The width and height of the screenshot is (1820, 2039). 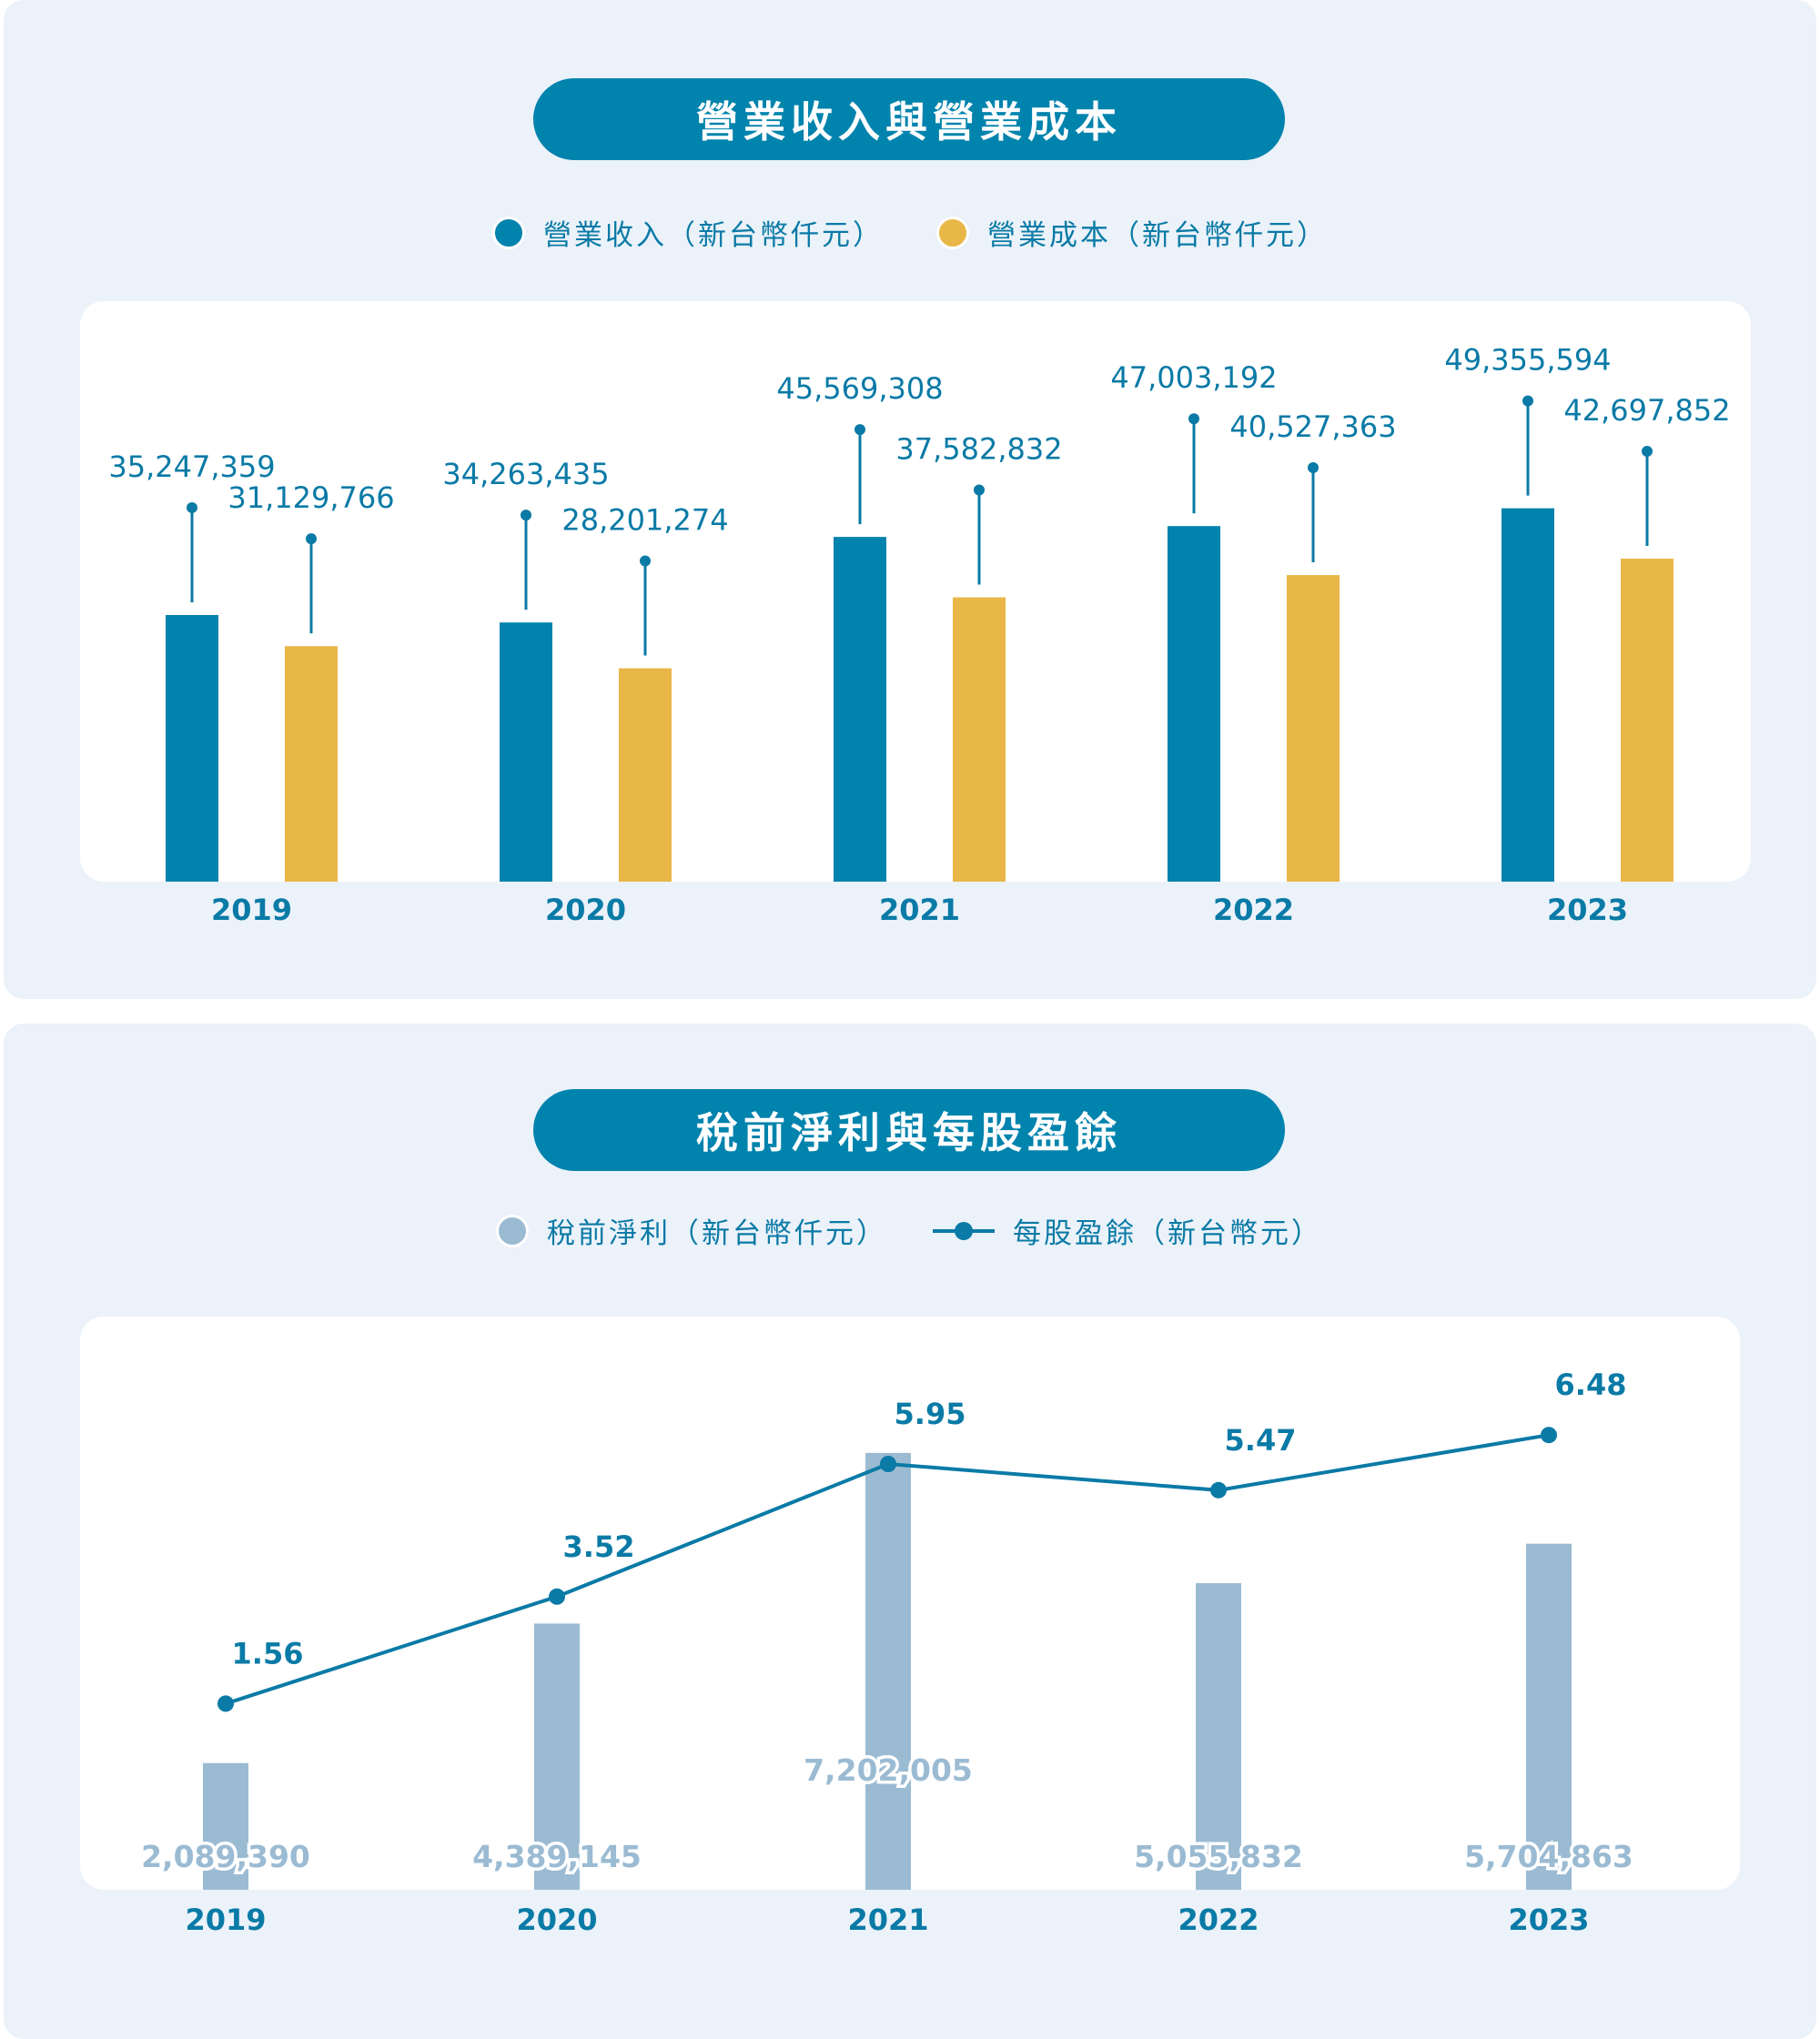 I want to click on pretax-bar-2021, so click(x=888, y=1671).